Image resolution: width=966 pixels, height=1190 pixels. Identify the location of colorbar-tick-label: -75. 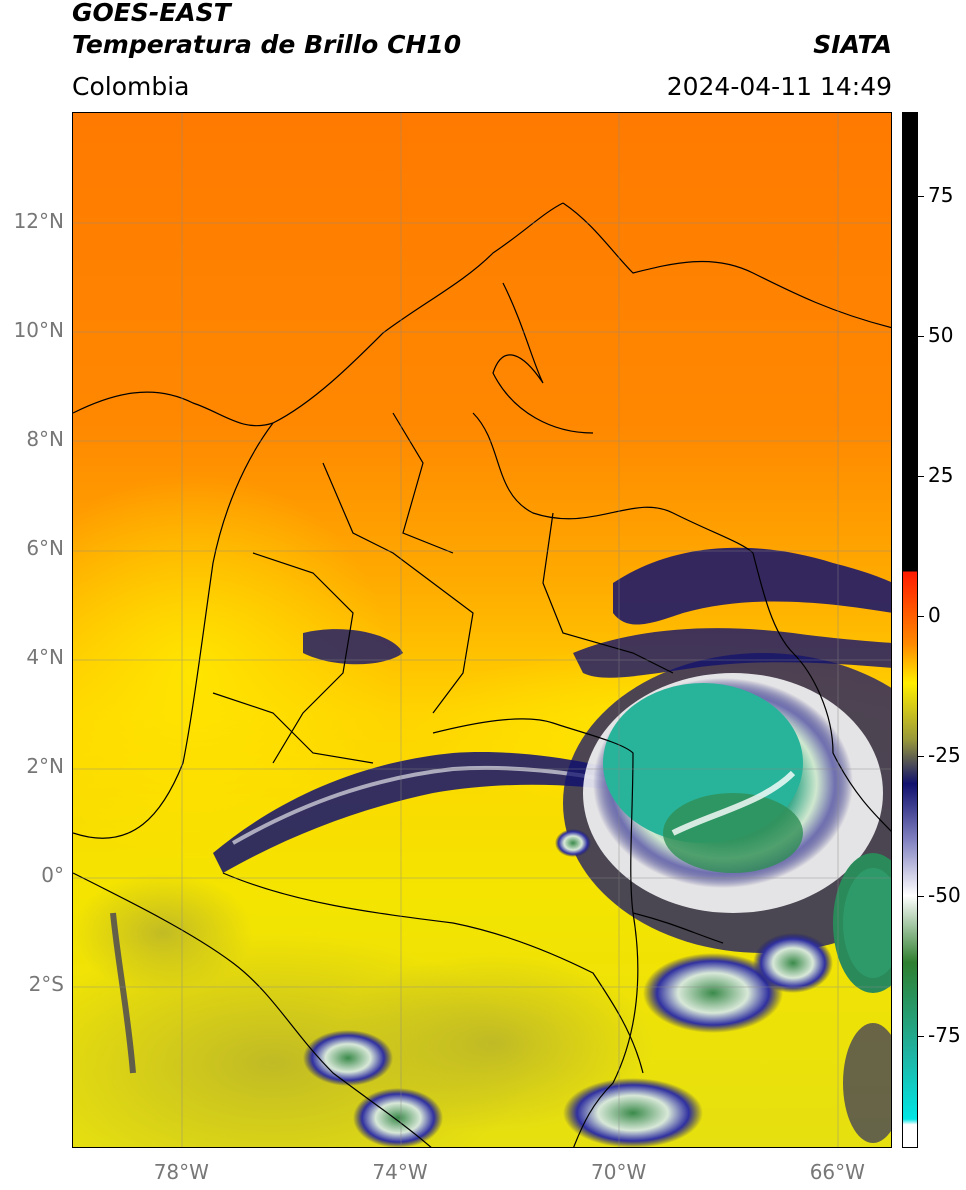
(944, 1035).